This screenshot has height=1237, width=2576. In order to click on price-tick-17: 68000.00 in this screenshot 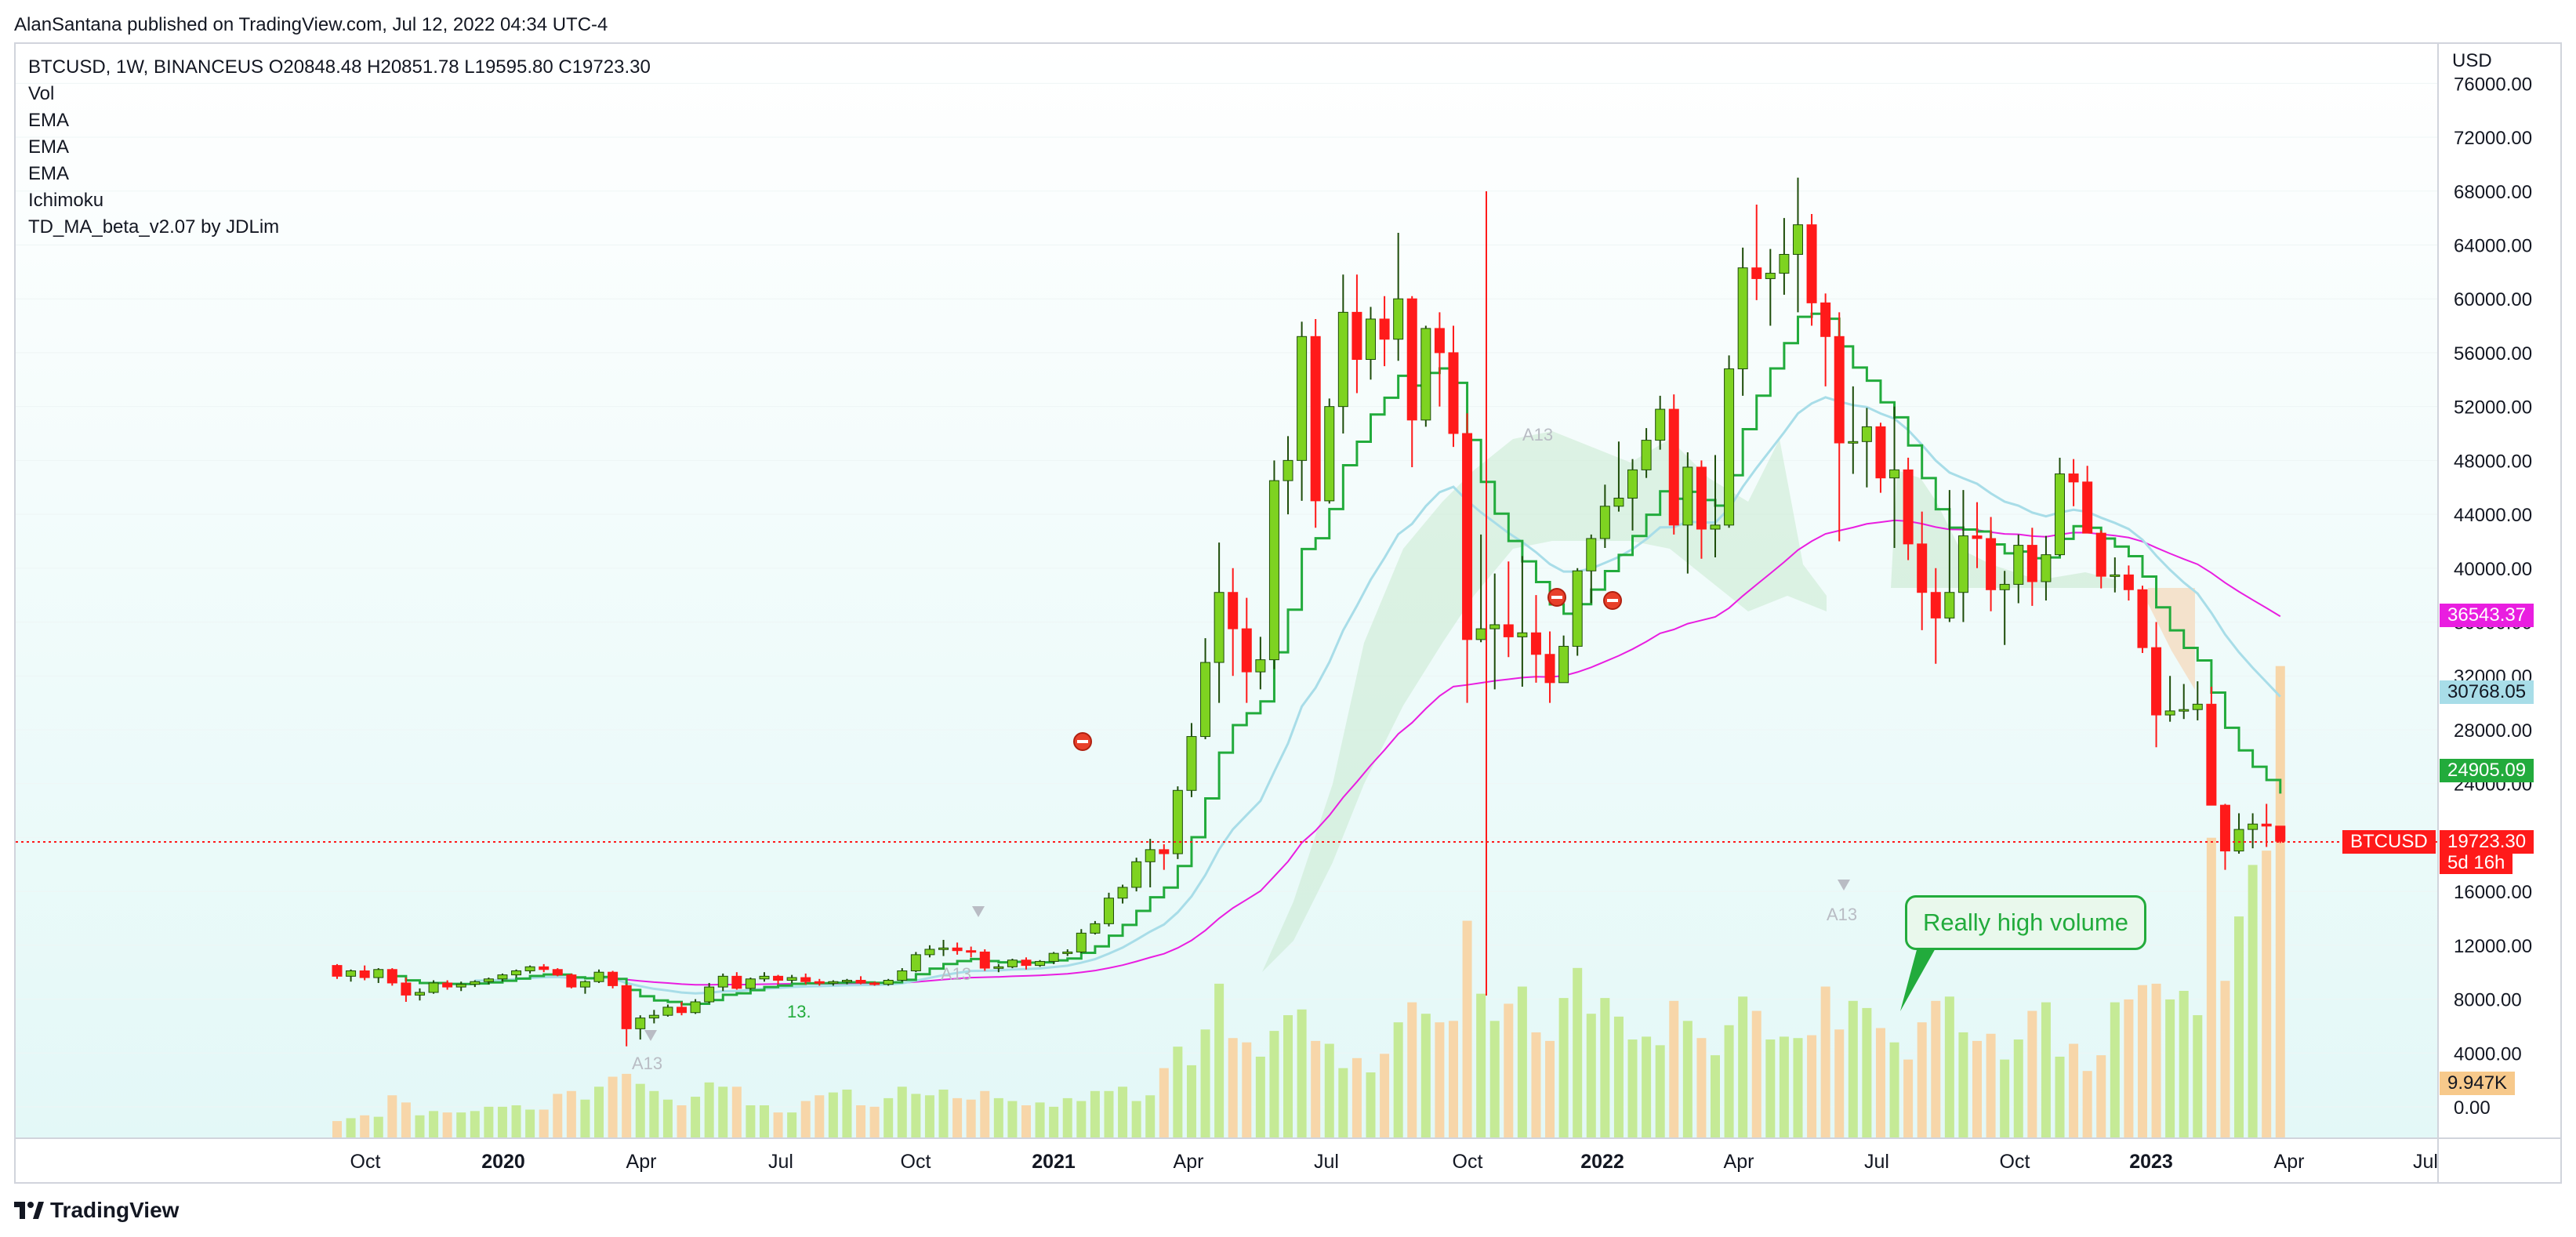, I will do `click(2493, 192)`.